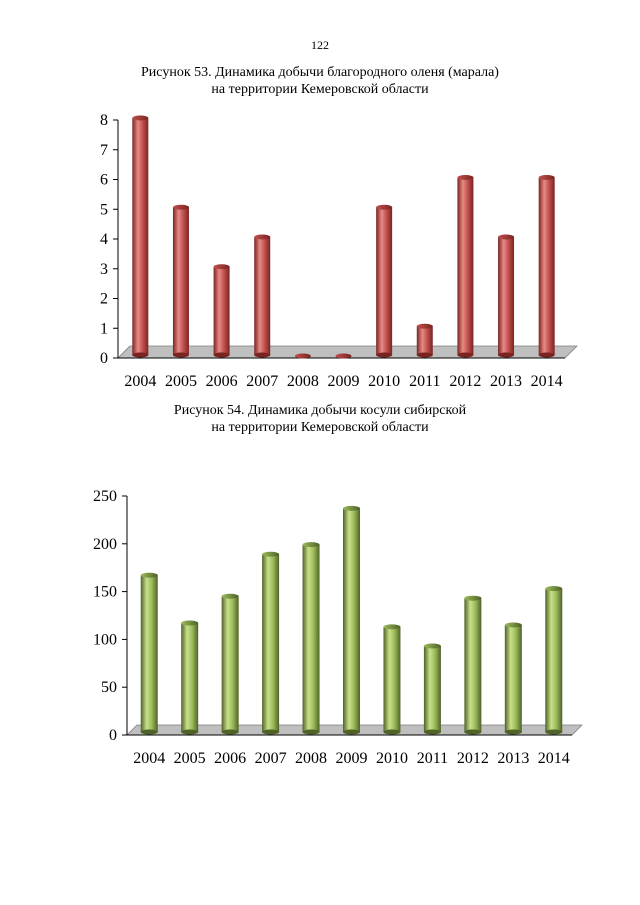  What do you see at coordinates (473, 758) in the screenshot?
I see `x-tick-label: 2012` at bounding box center [473, 758].